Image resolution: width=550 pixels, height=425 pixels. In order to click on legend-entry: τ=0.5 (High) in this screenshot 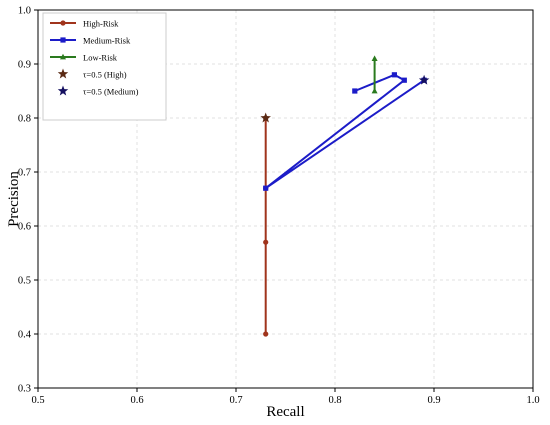, I will do `click(92, 73)`.